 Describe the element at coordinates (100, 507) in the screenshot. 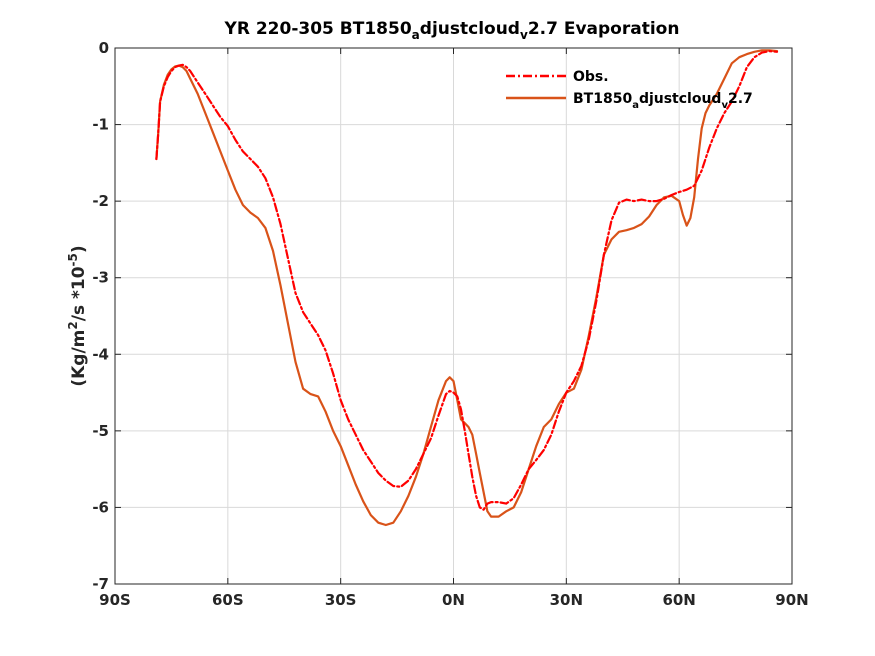

I see `y-tick-label: -6` at that location.